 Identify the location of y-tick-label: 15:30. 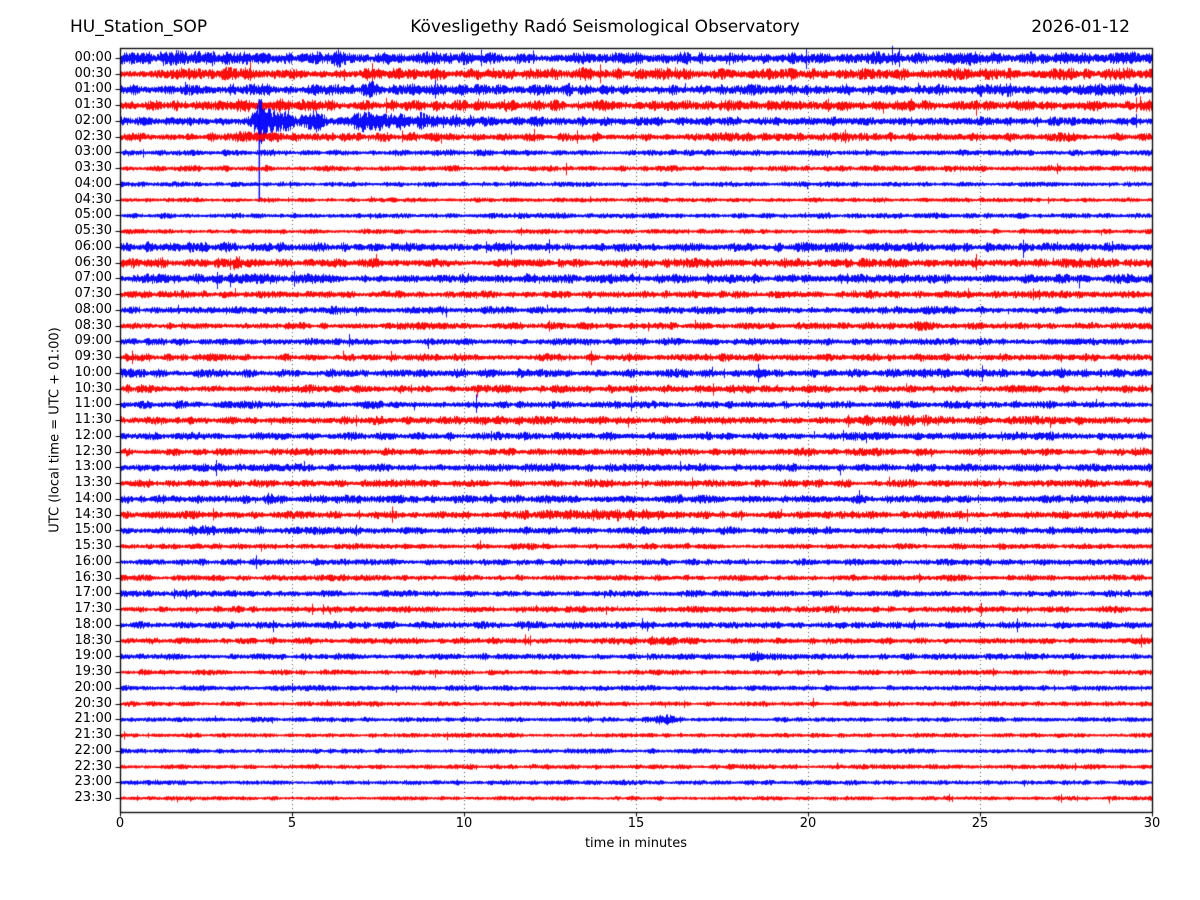
(93, 546).